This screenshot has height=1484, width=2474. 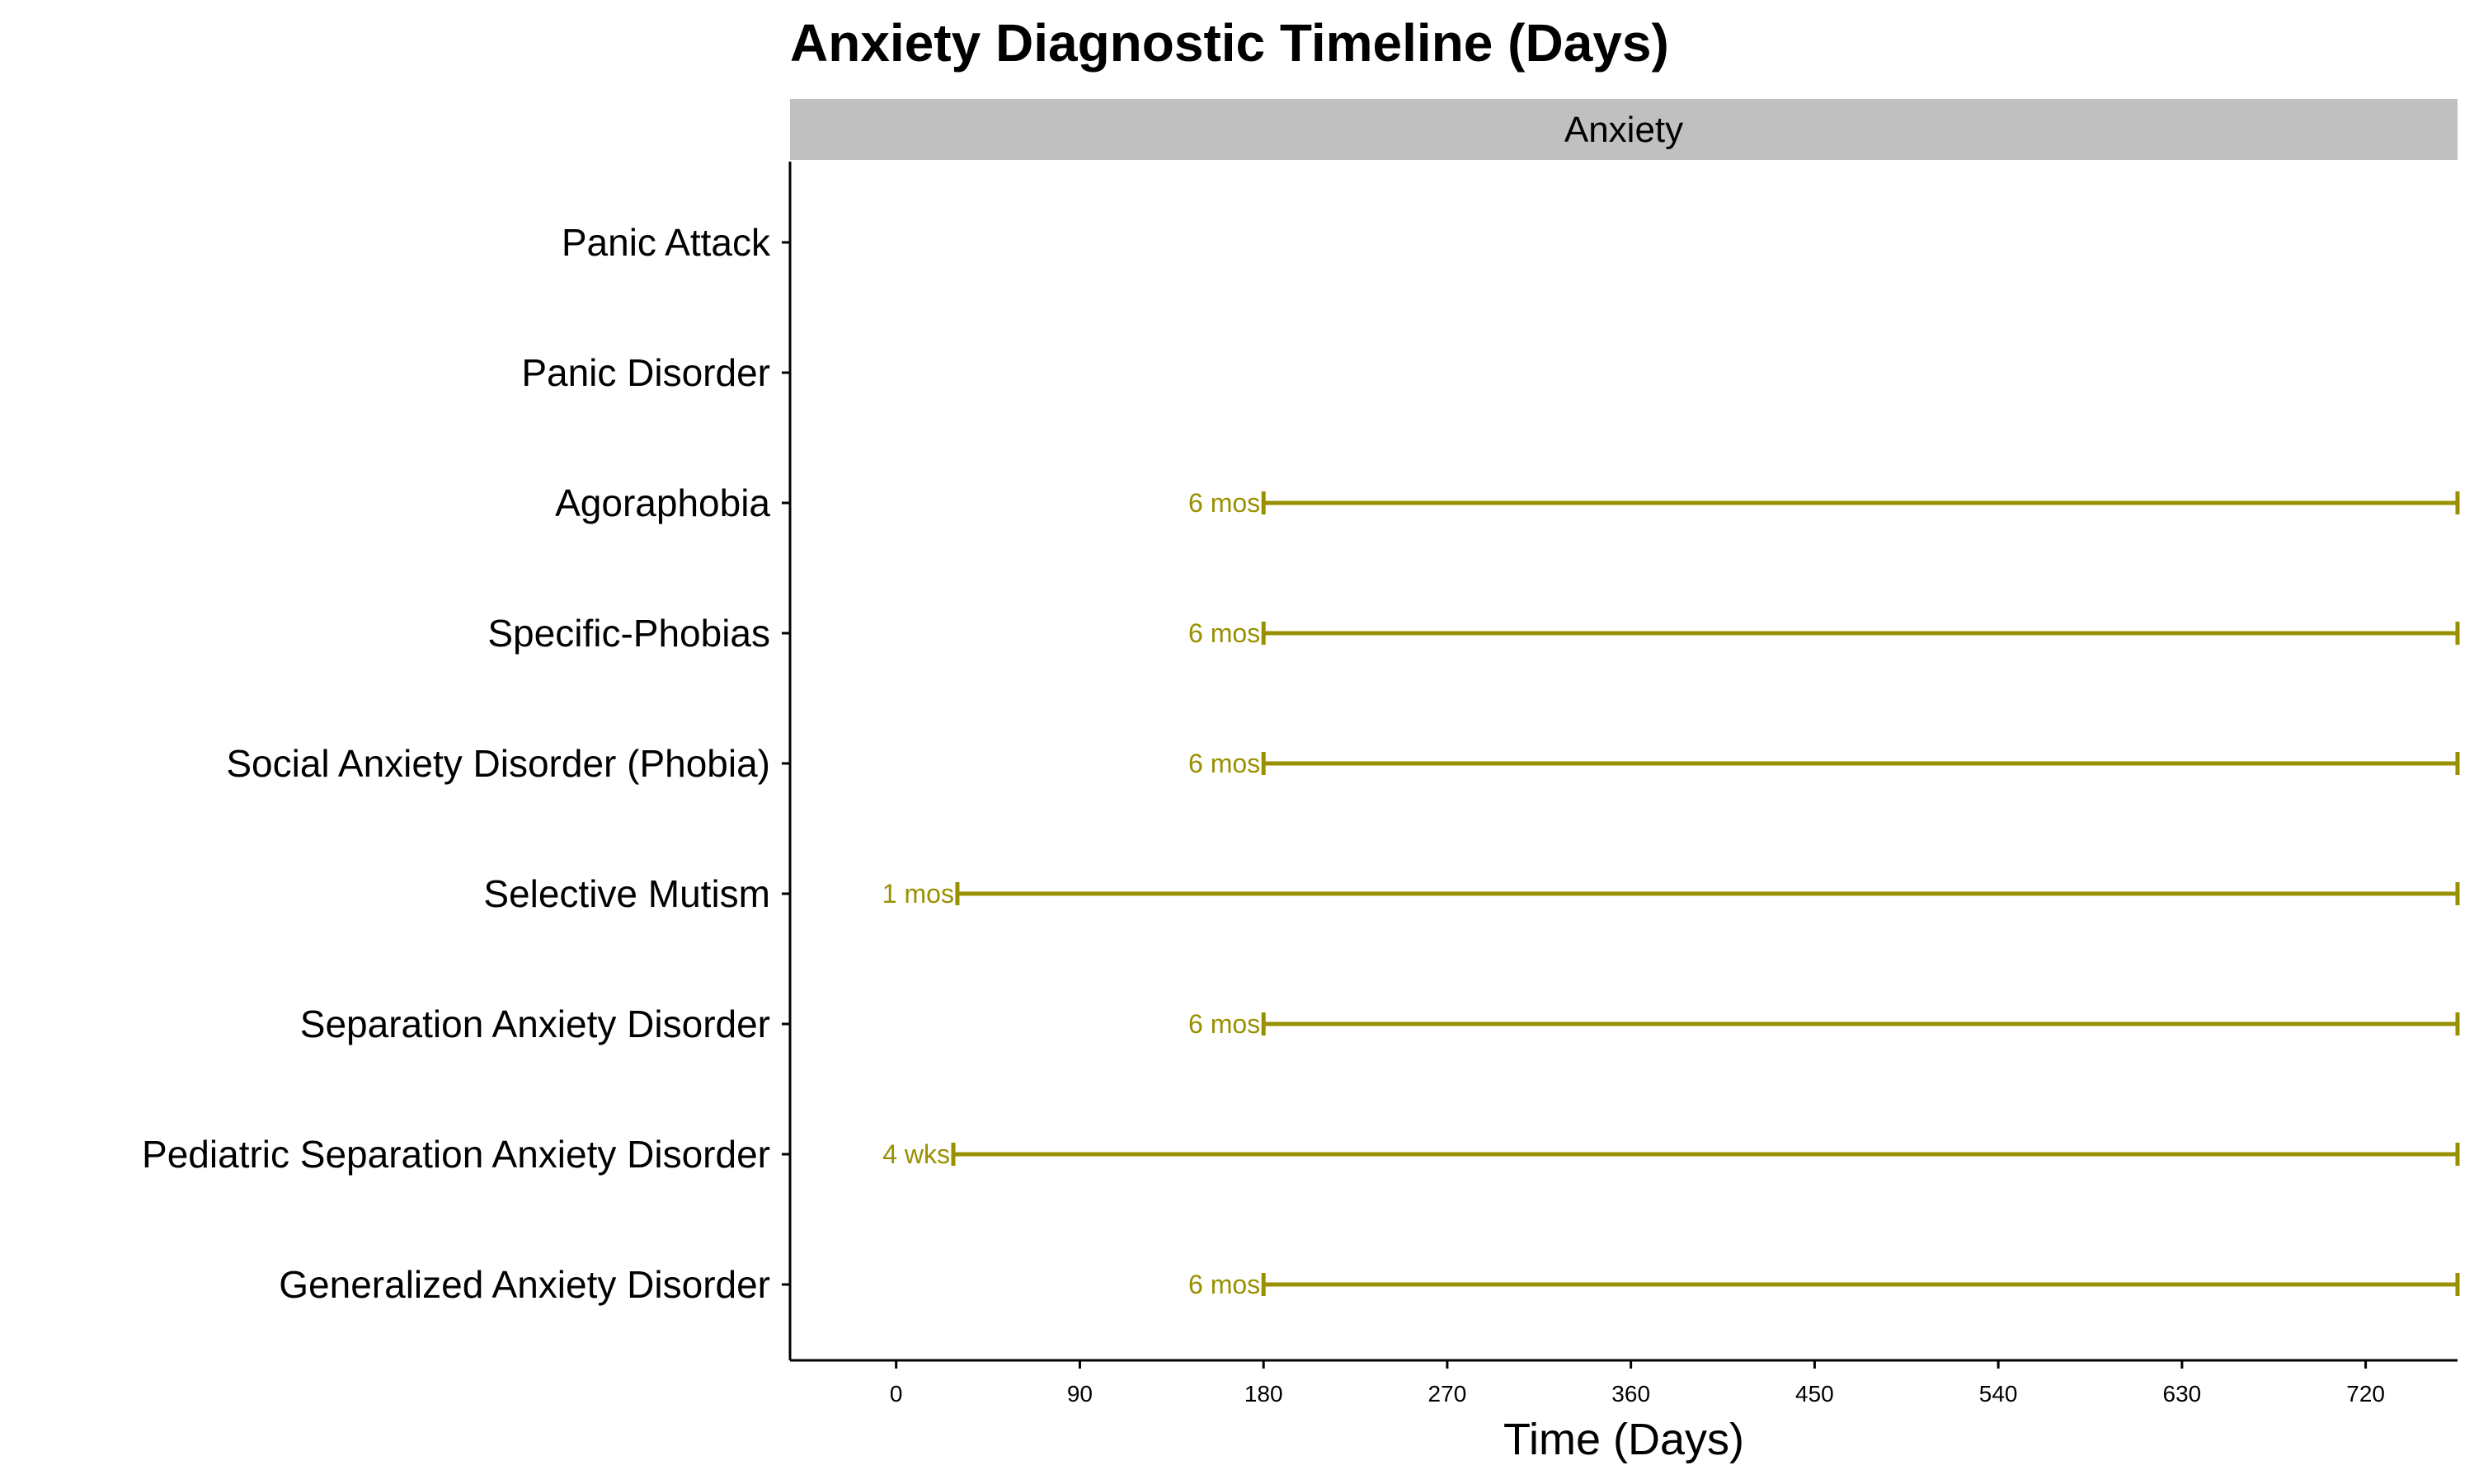 I want to click on x-tick-label: 270, so click(x=1447, y=1394).